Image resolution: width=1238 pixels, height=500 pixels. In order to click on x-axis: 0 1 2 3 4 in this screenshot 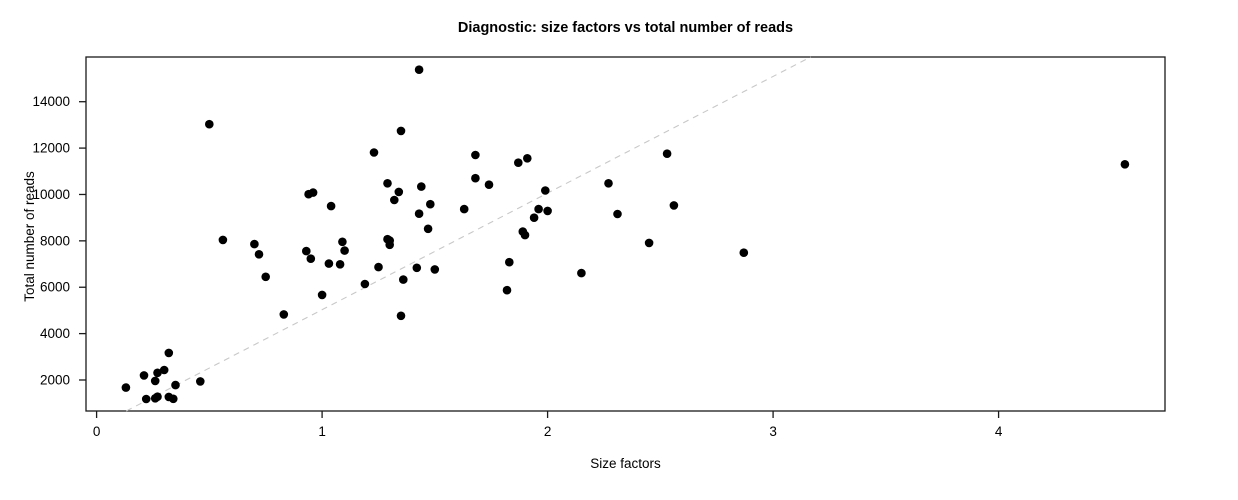, I will do `click(548, 425)`.